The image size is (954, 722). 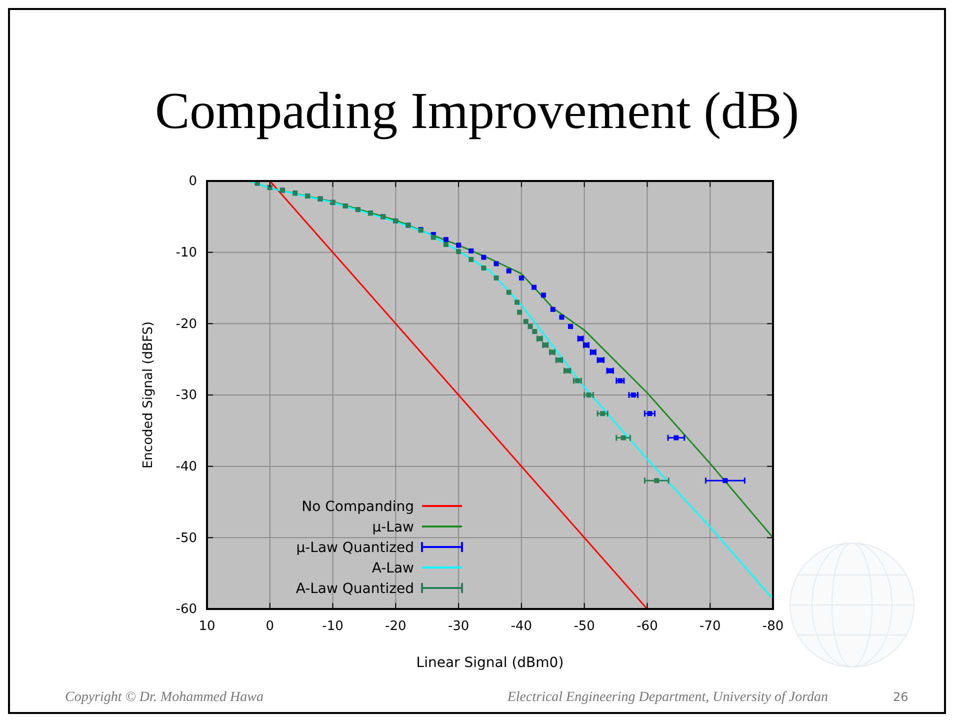 What do you see at coordinates (186, 538) in the screenshot?
I see `y-tick-label: -50` at bounding box center [186, 538].